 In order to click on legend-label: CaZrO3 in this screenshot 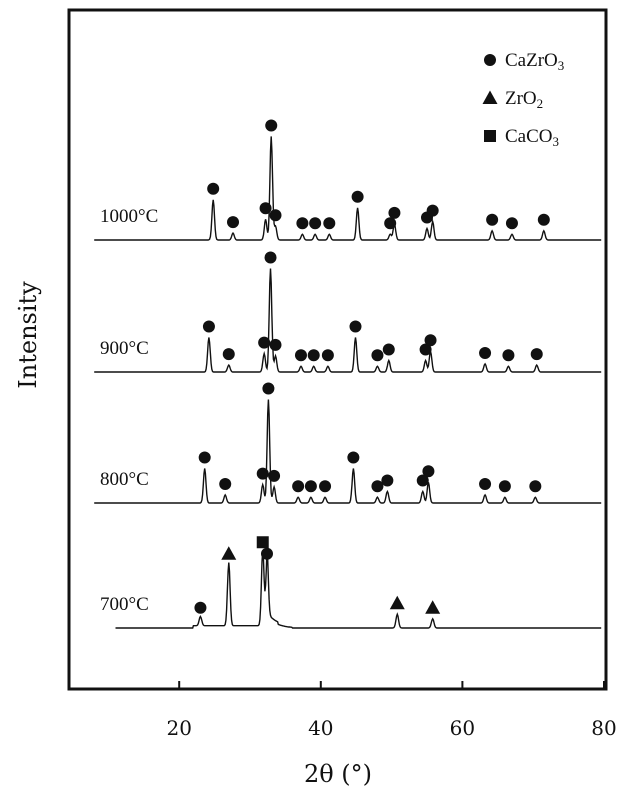, I will do `click(534, 61)`.